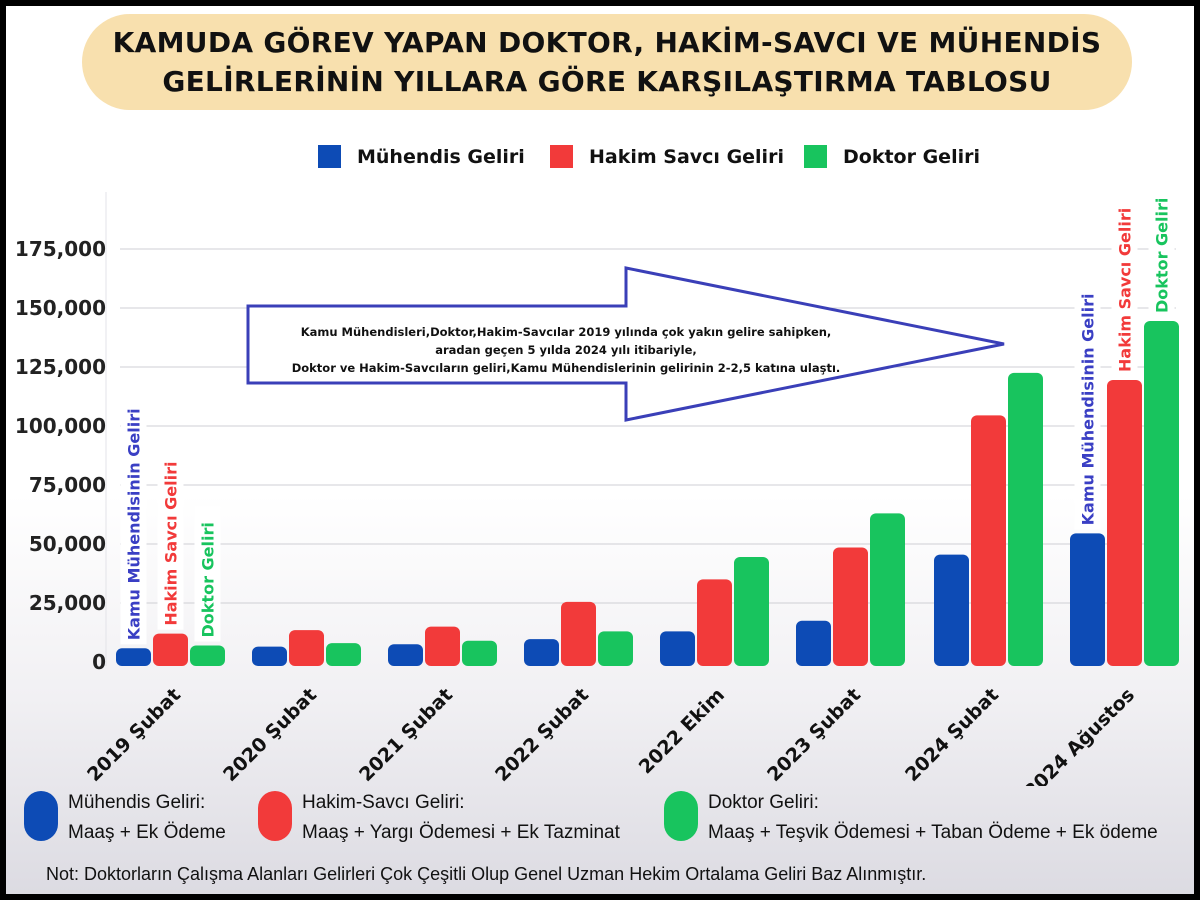 The image size is (1200, 900). What do you see at coordinates (67, 485) in the screenshot?
I see `y-tick-label: 75,000` at bounding box center [67, 485].